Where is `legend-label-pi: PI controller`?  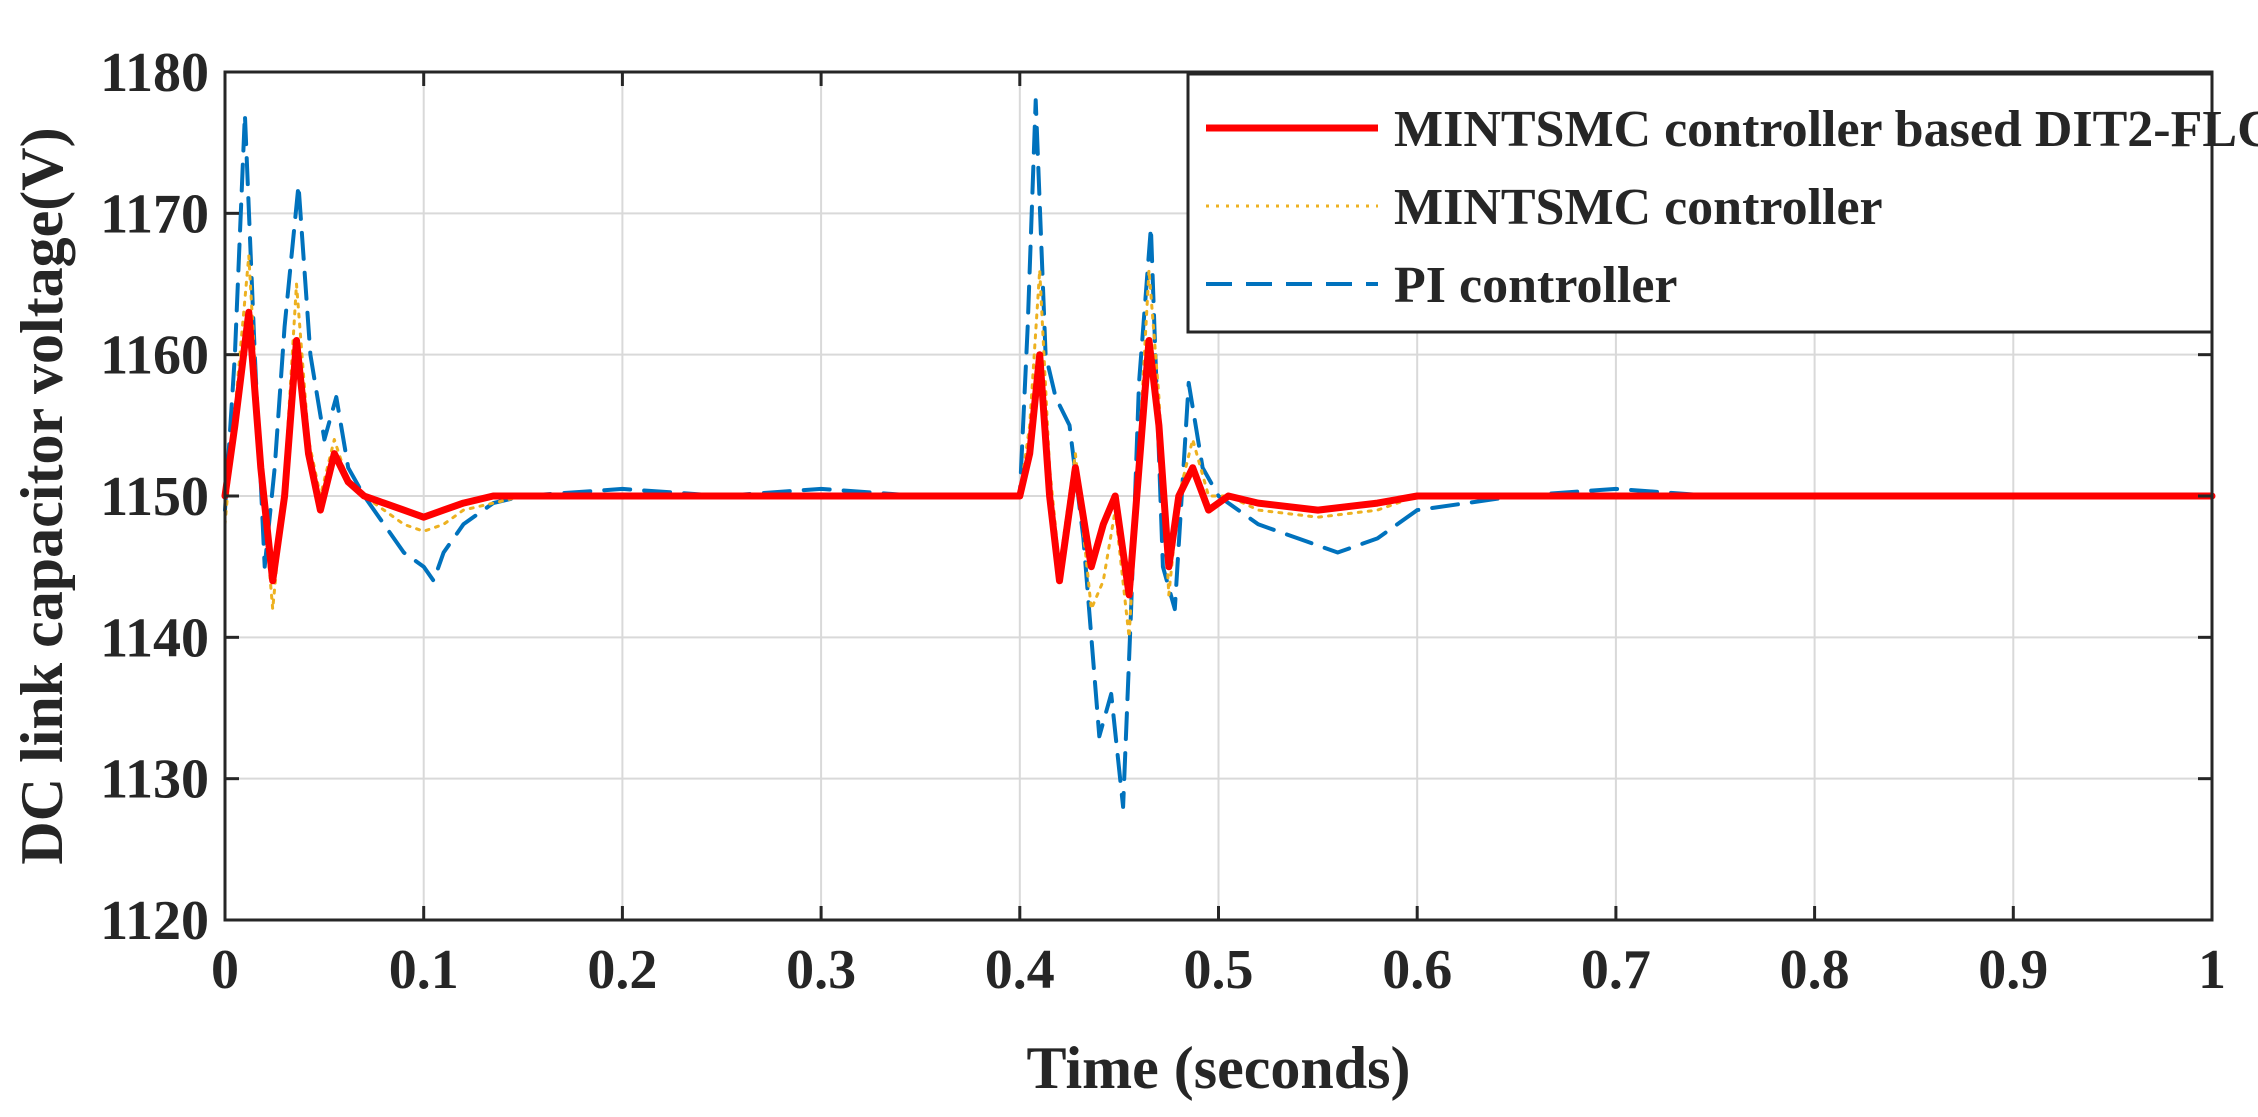 legend-label-pi: PI controller is located at coordinates (1536, 285).